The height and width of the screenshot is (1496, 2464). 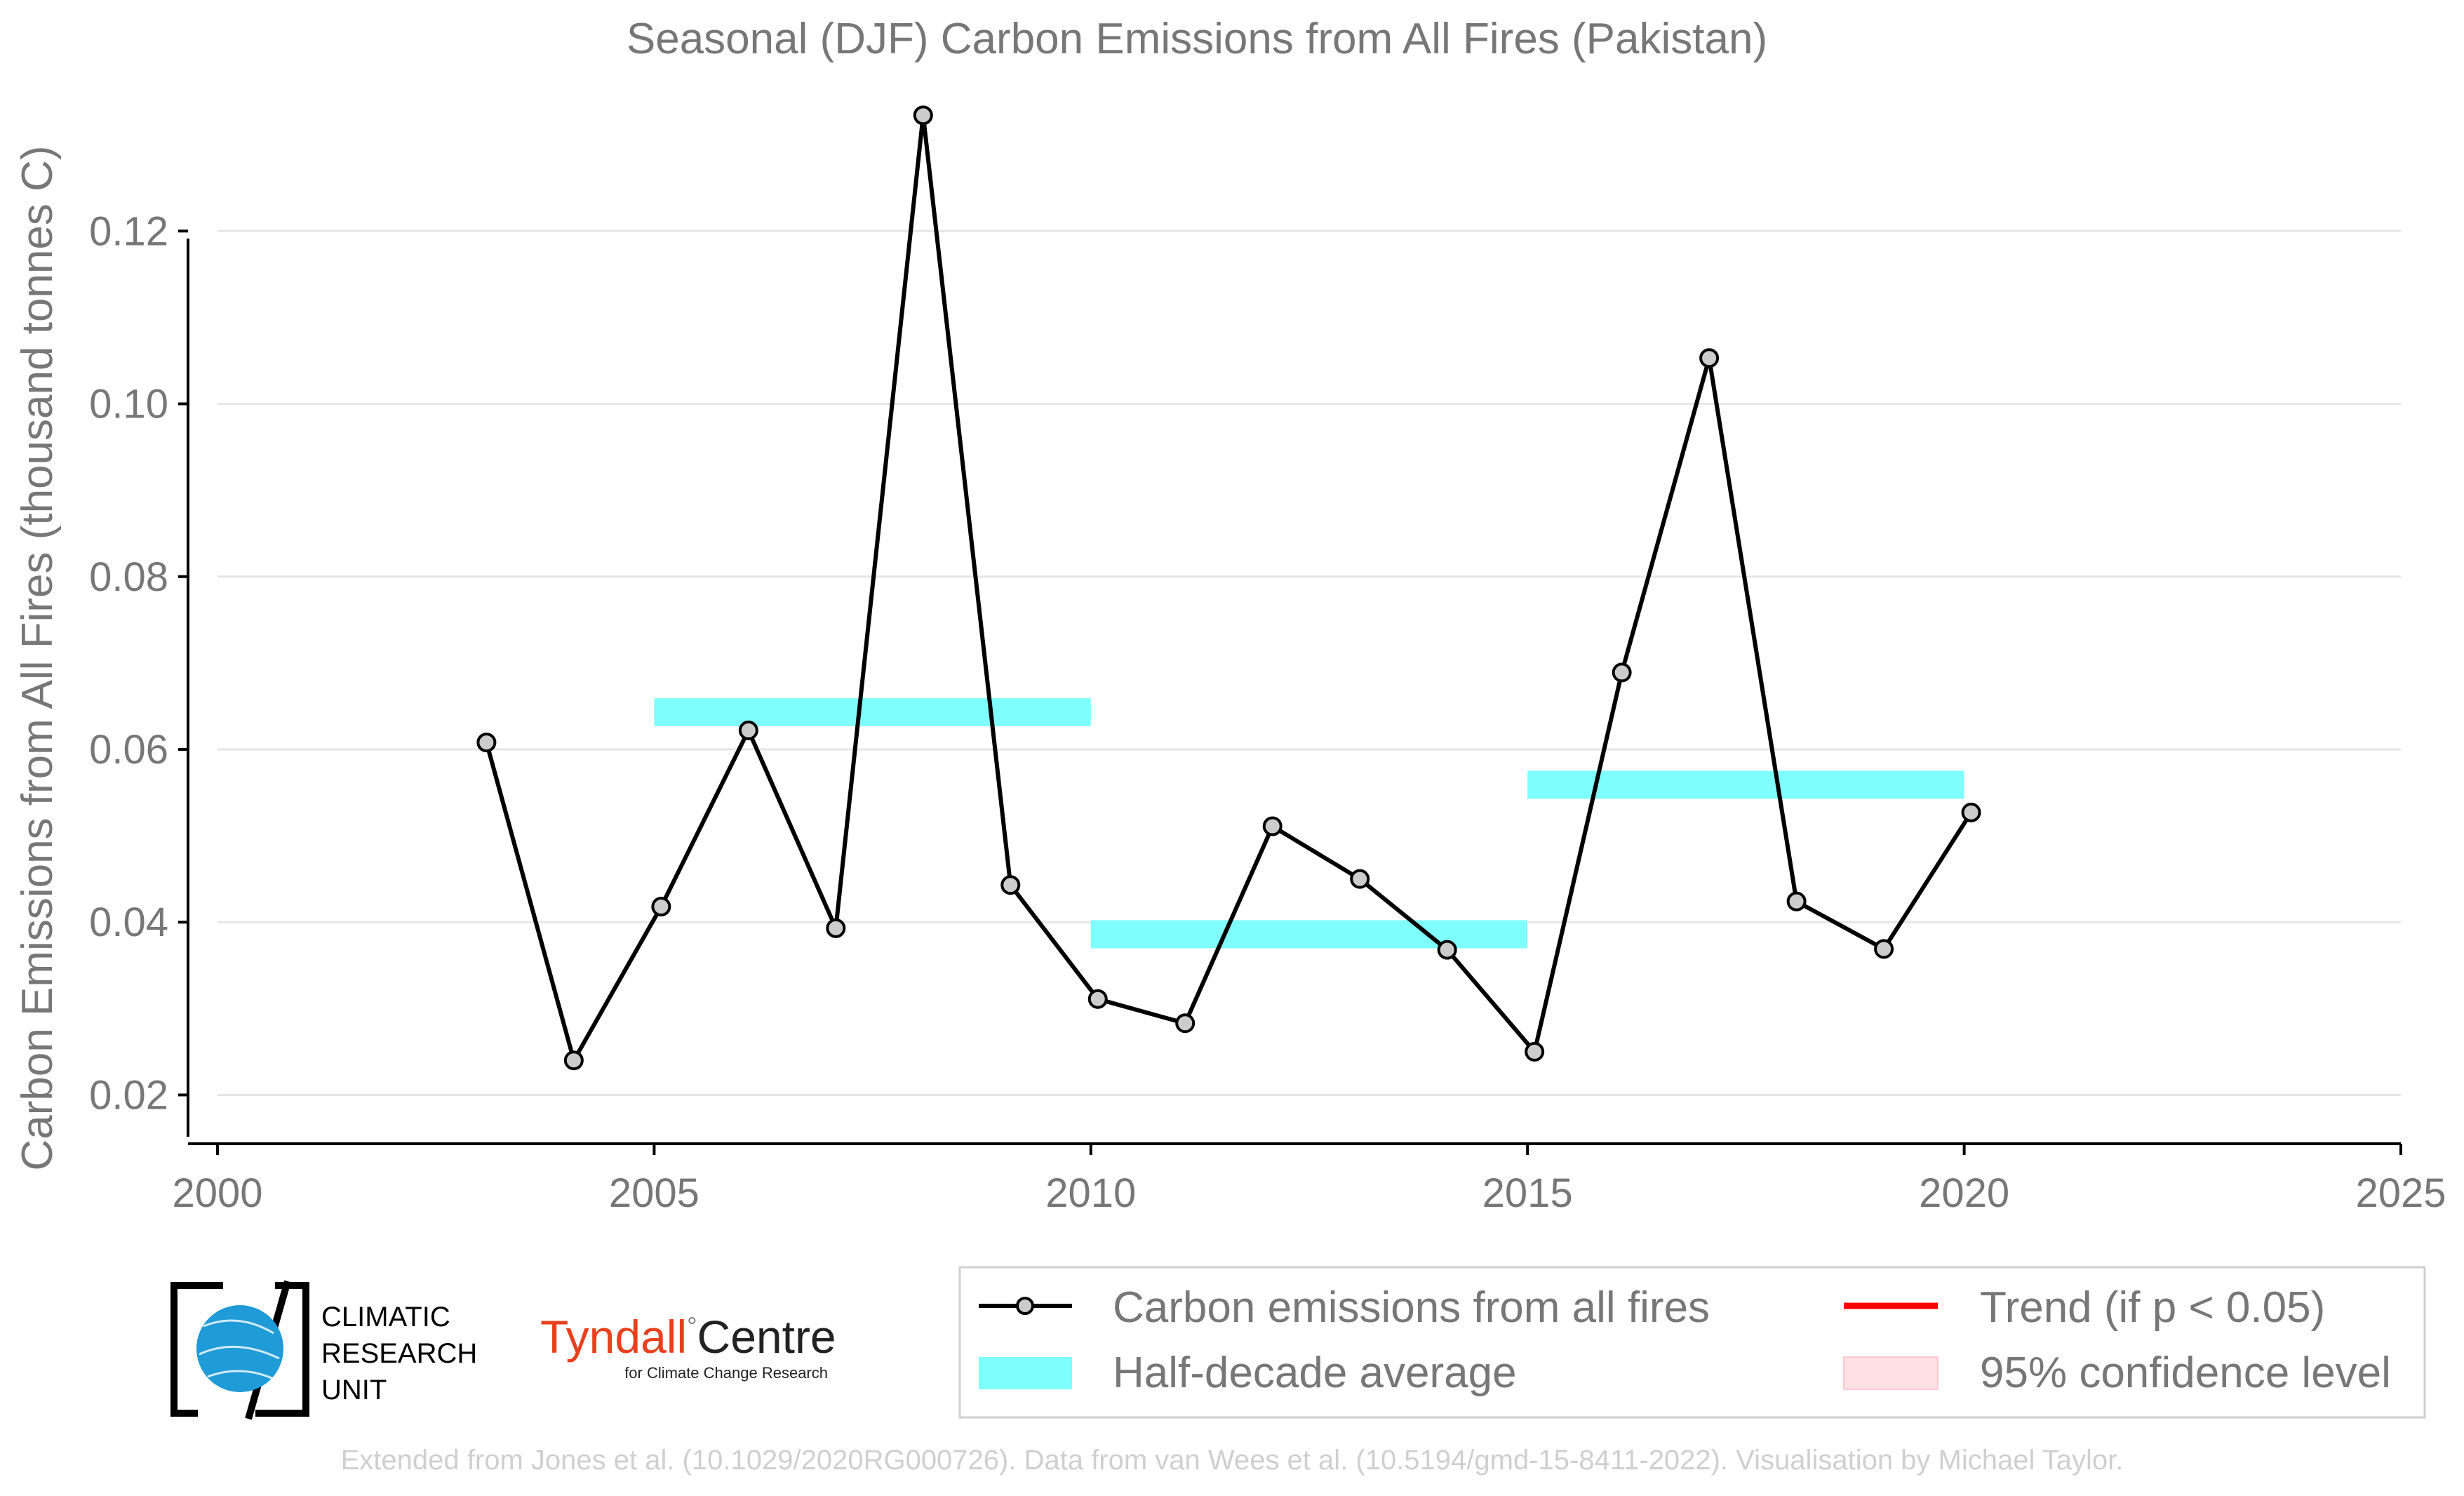 What do you see at coordinates (196, 1349) in the screenshot?
I see `cru-bracket-left` at bounding box center [196, 1349].